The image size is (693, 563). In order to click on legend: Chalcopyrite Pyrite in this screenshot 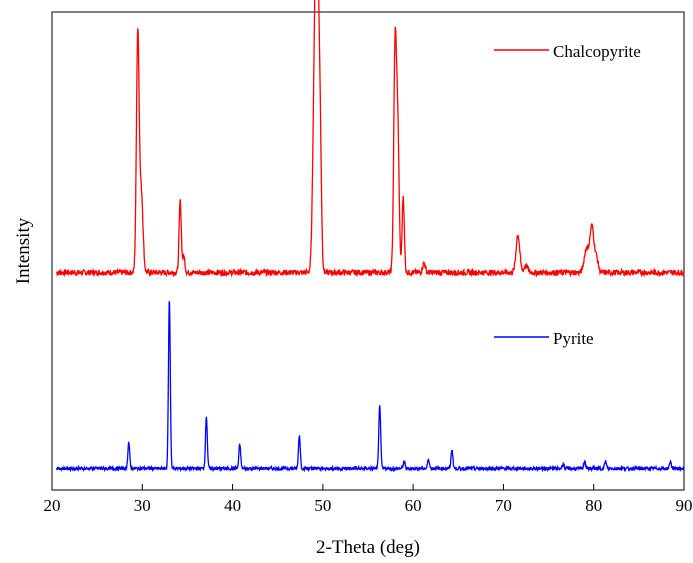, I will do `click(567, 195)`.